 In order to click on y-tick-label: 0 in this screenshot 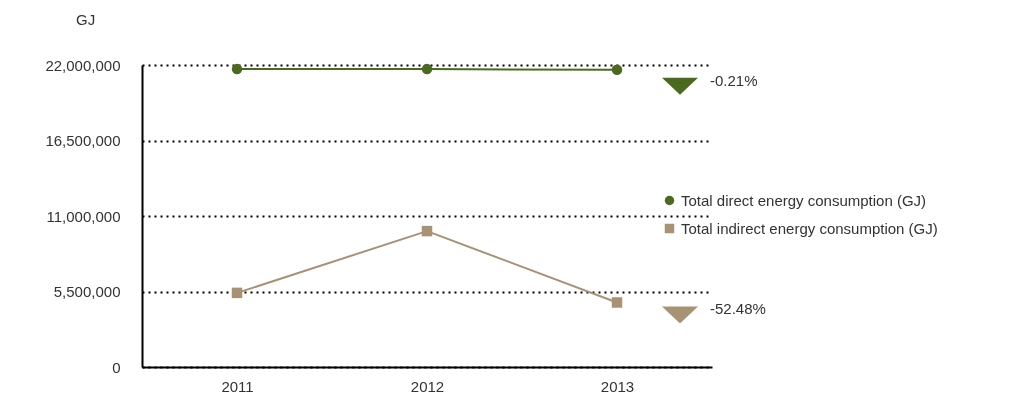, I will do `click(116, 367)`.